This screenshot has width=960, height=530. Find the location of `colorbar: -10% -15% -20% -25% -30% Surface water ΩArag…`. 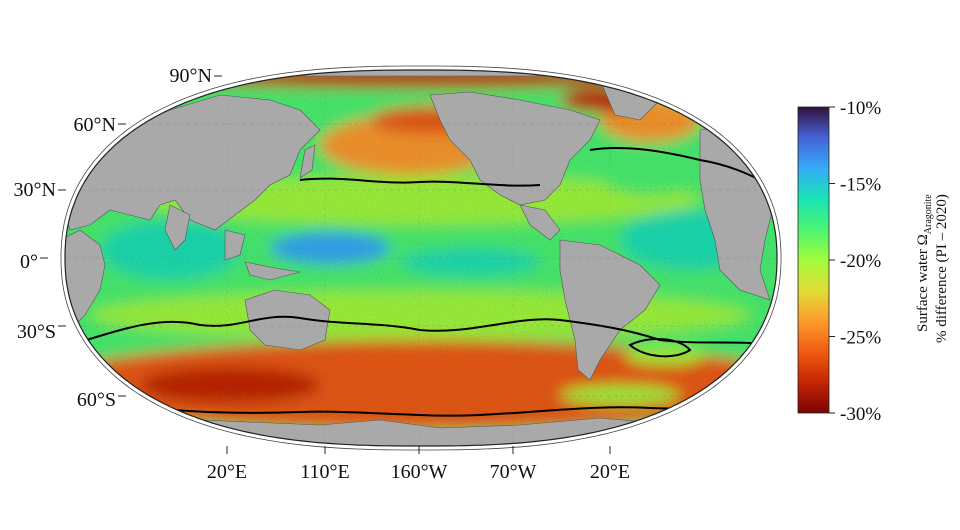

colorbar: -10% -15% -20% -25% -30% Surface water ΩArag… is located at coordinates (873, 261).